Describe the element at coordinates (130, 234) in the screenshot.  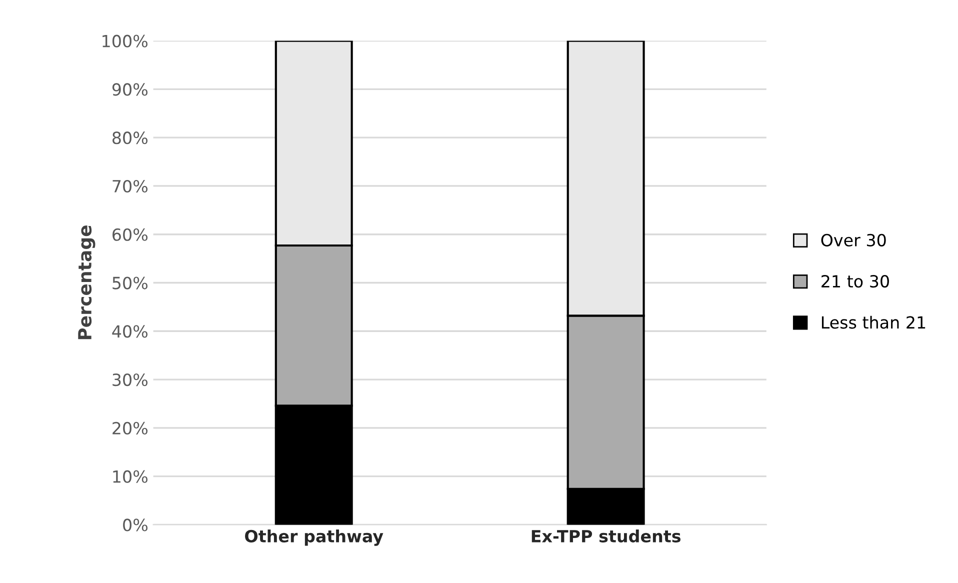
I see `y-tick-label: 60%` at that location.